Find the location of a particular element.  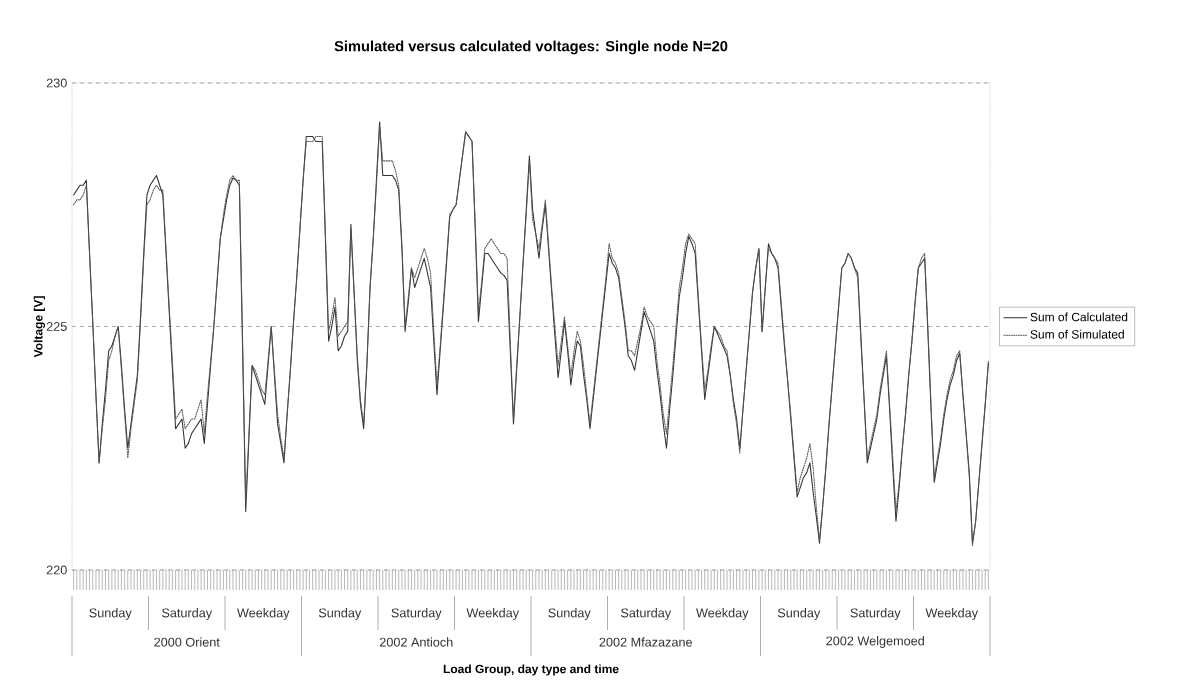

legend-label: Sum of Simulated is located at coordinates (1077, 334).